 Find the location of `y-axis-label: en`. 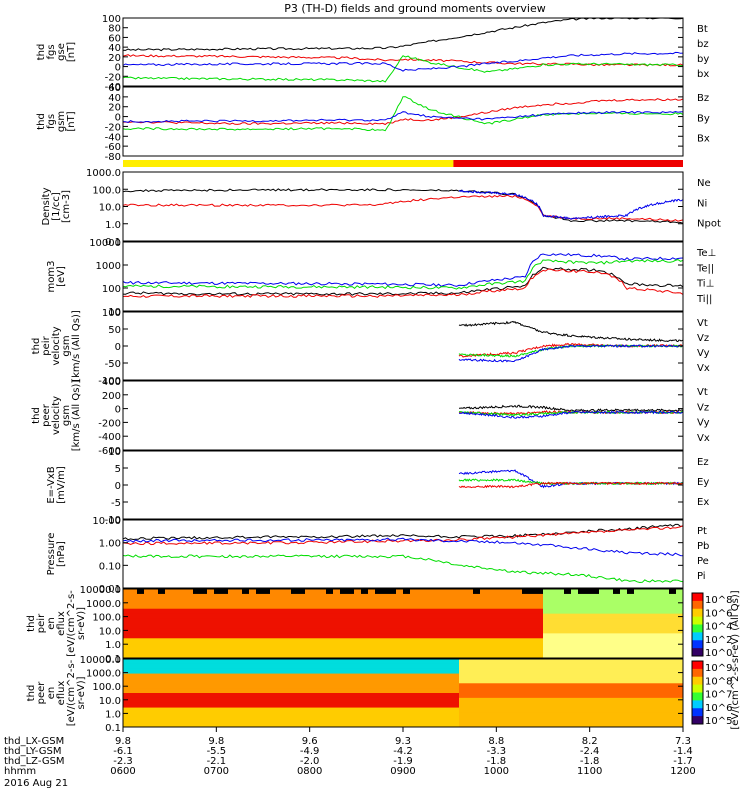

y-axis-label: en is located at coordinates (51, 623).